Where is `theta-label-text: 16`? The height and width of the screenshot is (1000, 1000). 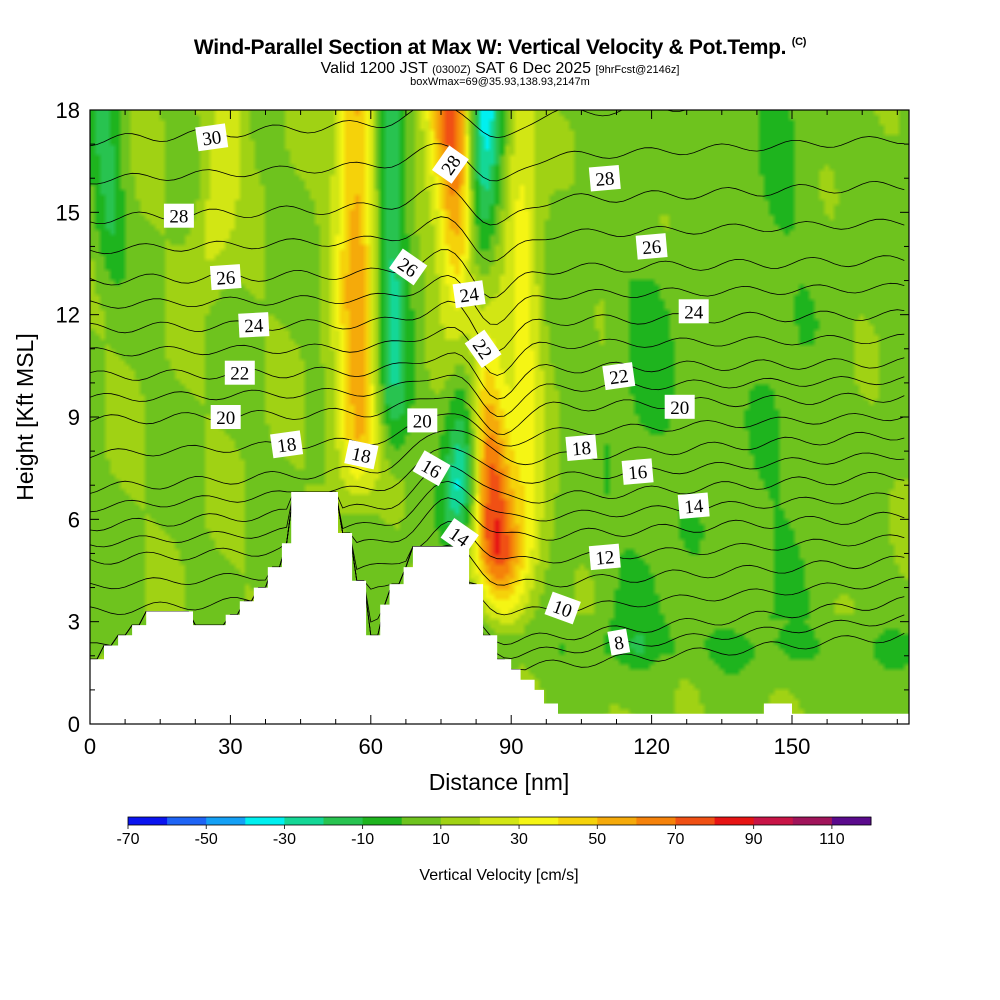
theta-label-text: 16 is located at coordinates (637, 473).